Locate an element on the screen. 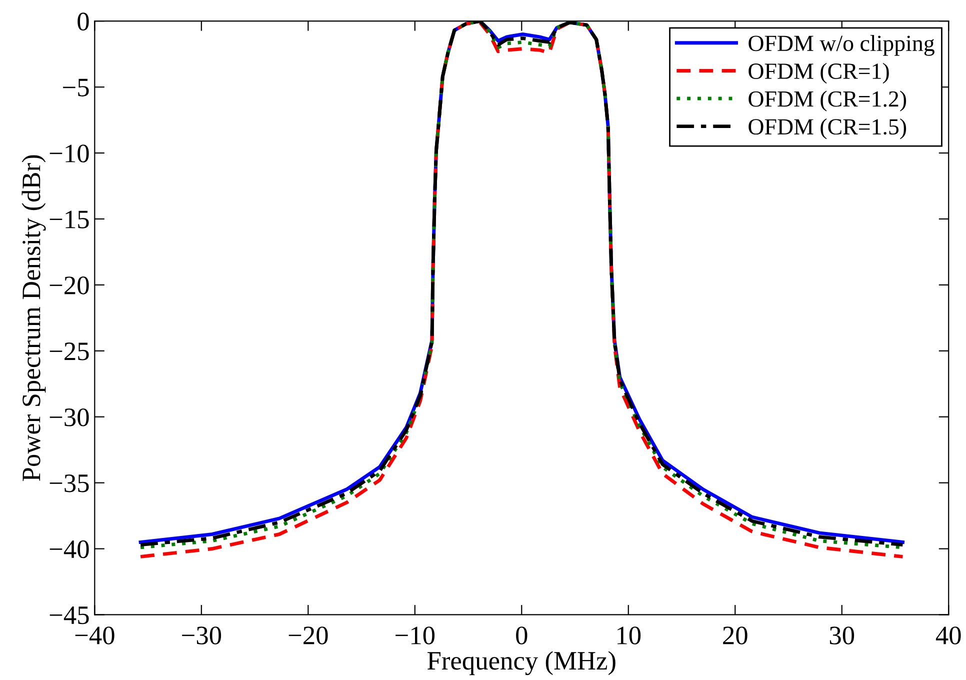  x-tick-label: −40 is located at coordinates (94, 635).